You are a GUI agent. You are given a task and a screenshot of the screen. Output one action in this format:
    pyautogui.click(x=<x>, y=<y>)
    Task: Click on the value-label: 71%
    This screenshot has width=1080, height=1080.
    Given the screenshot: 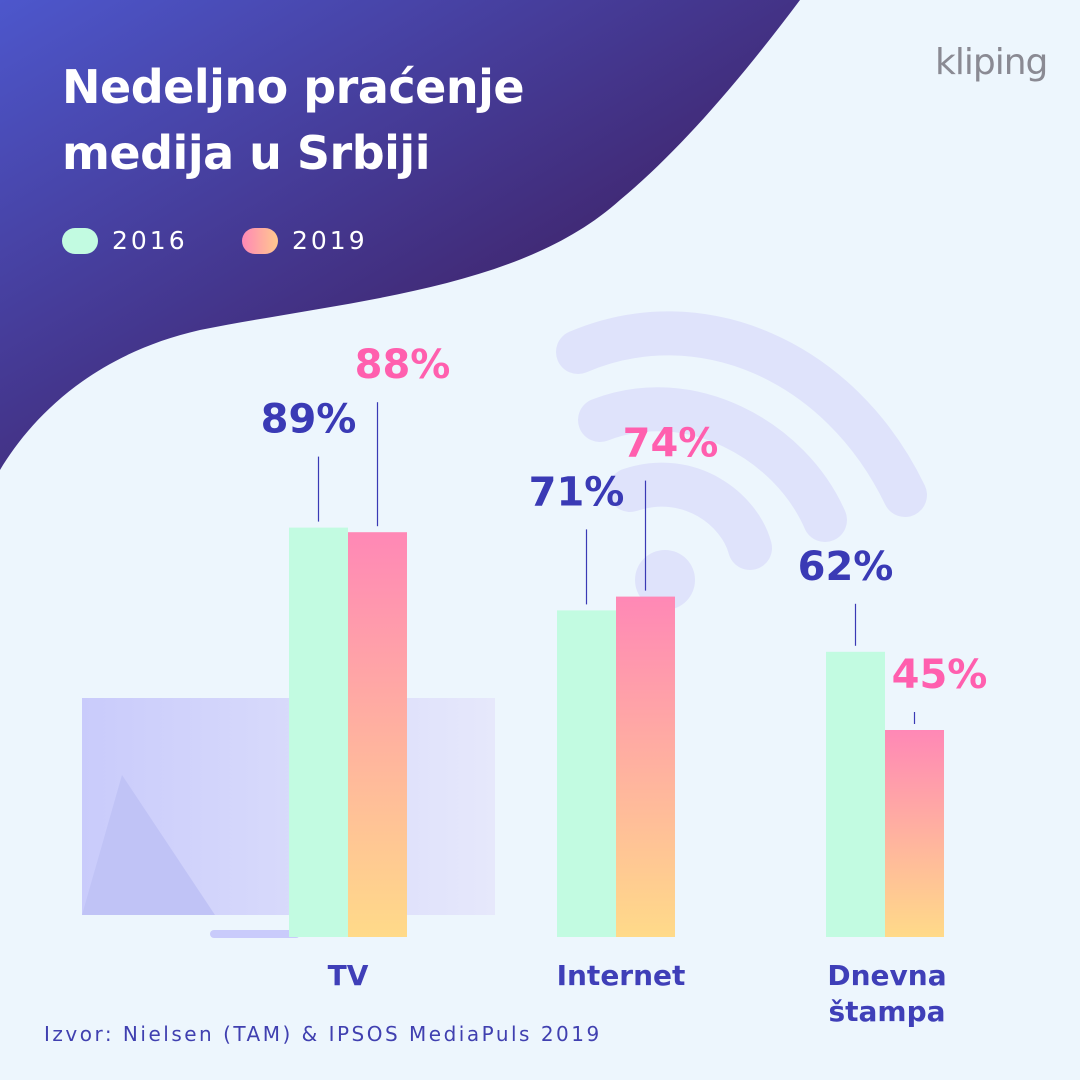 What is the action you would take?
    pyautogui.click(x=577, y=492)
    